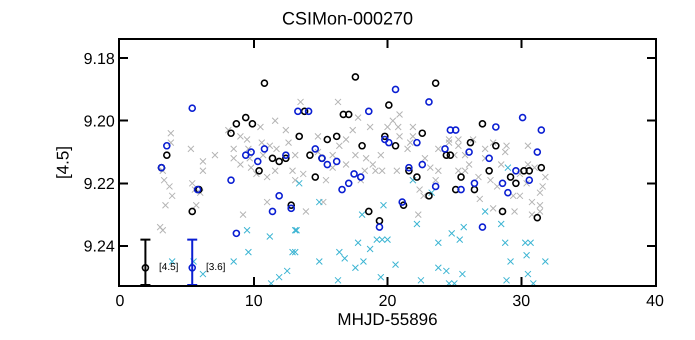 This screenshot has height=340, width=695. What do you see at coordinates (99, 59) in the screenshot?
I see `y-tick-label: 9.18` at bounding box center [99, 59].